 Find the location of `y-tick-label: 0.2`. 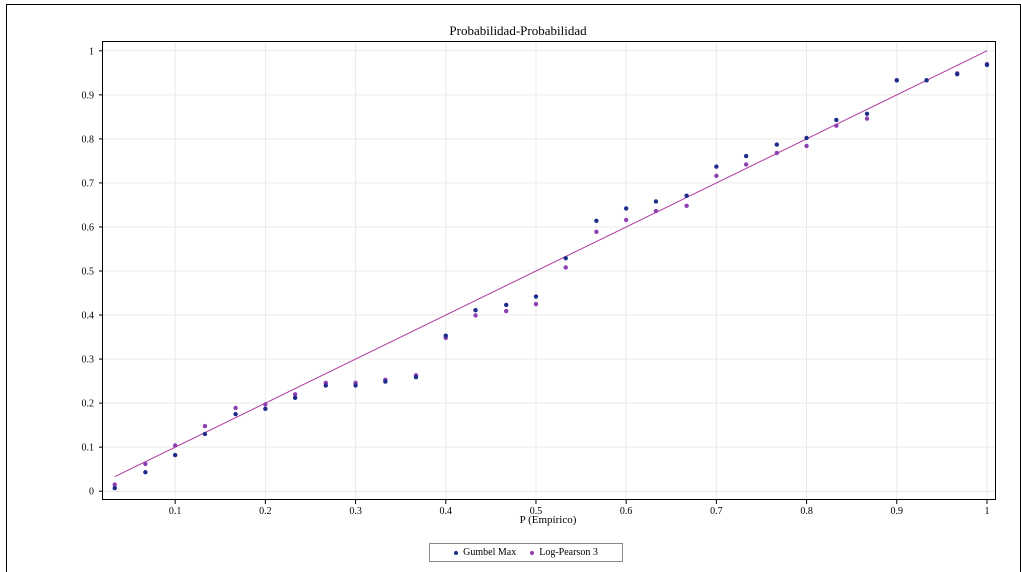

y-tick-label: 0.2 is located at coordinates (88, 404).